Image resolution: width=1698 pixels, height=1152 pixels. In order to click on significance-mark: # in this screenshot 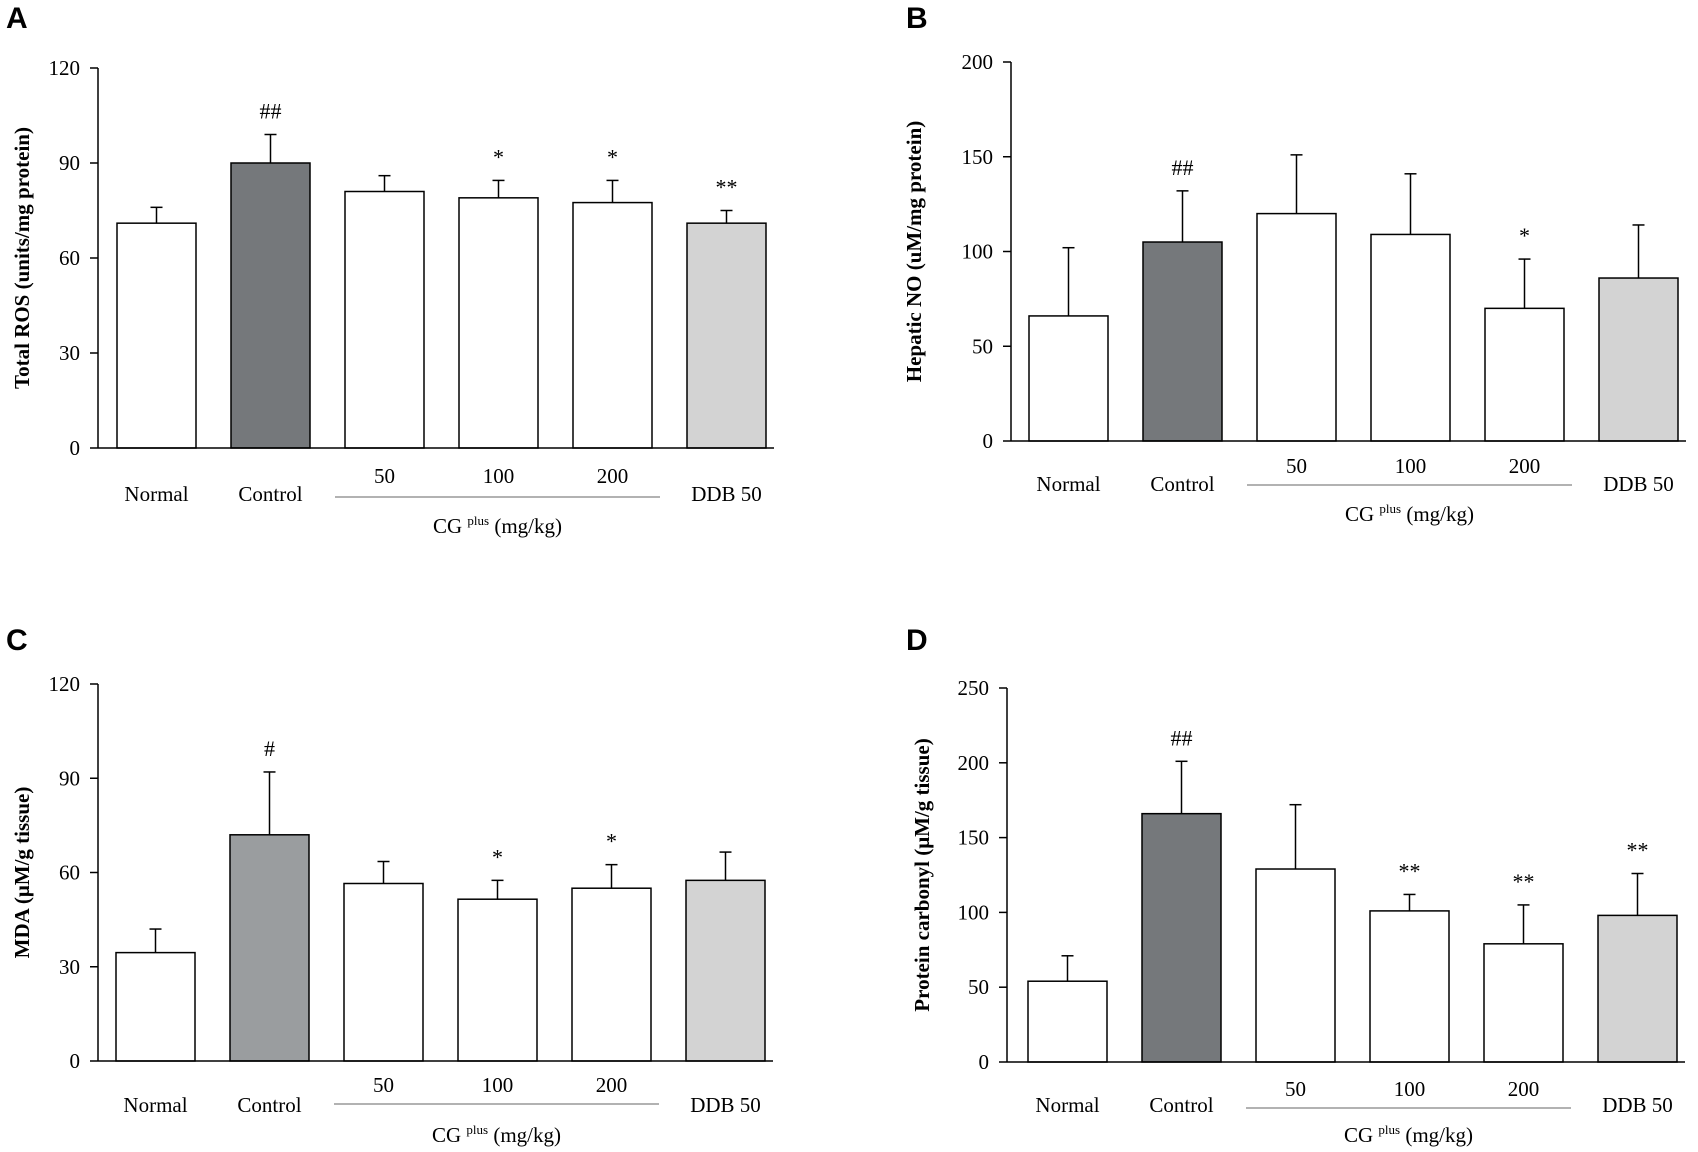, I will do `click(269, 748)`.